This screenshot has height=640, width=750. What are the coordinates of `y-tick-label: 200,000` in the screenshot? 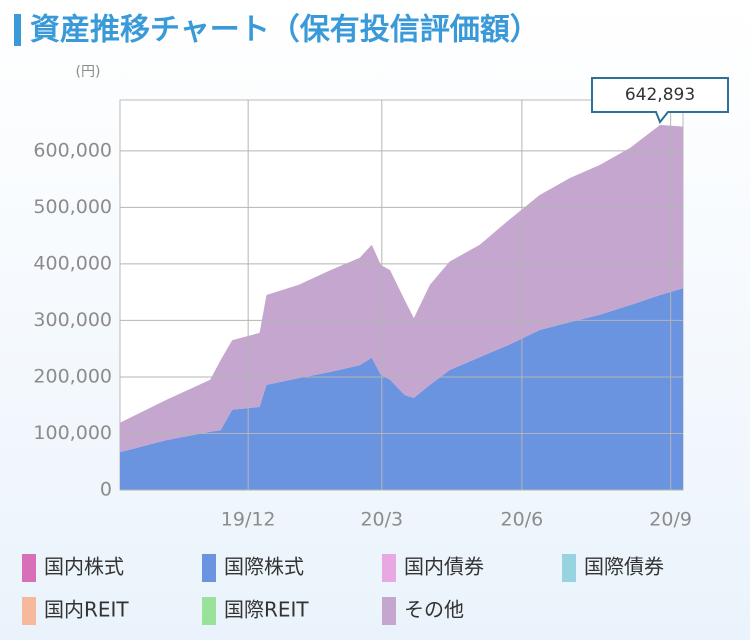 It's located at (72, 376).